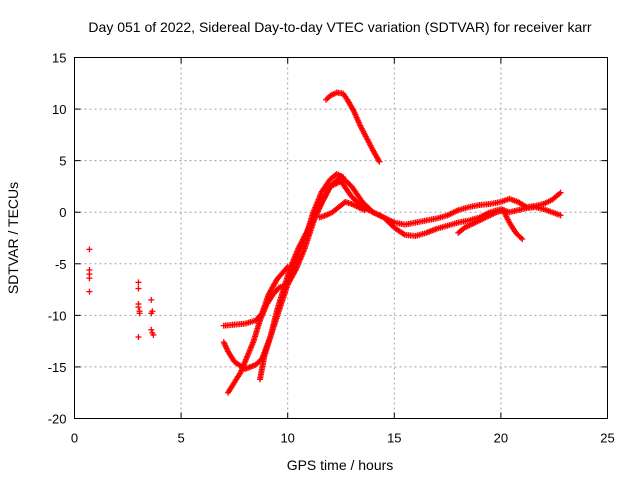  What do you see at coordinates (59, 109) in the screenshot?
I see `y-tick-label: 10` at bounding box center [59, 109].